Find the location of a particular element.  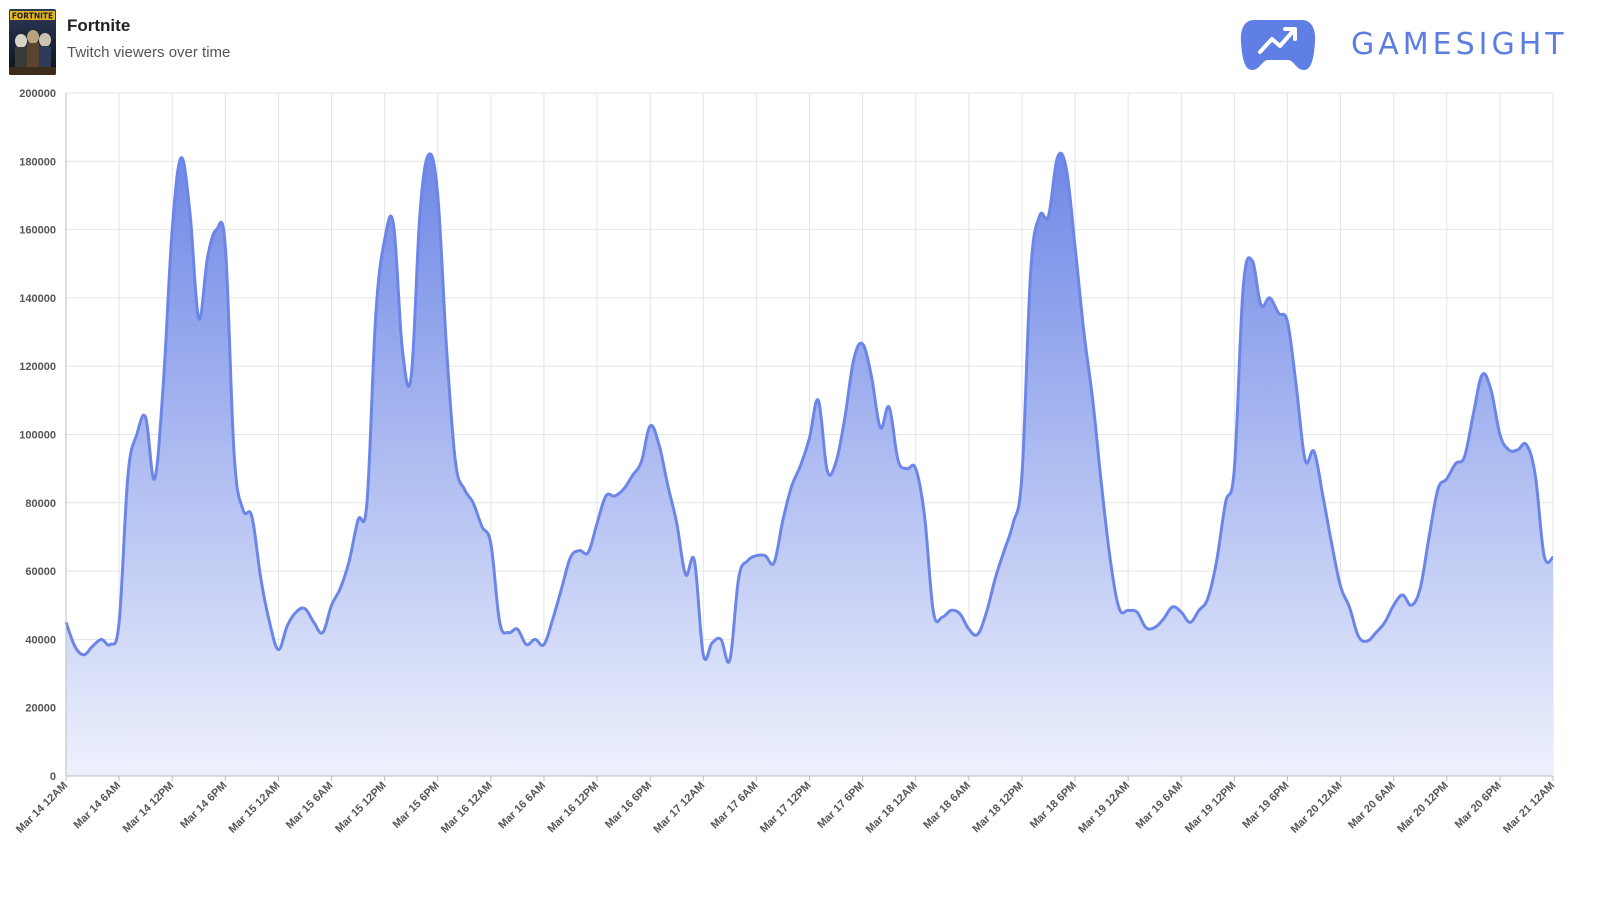

x-tick-label: Mar 19 6AM is located at coordinates (1160, 806).